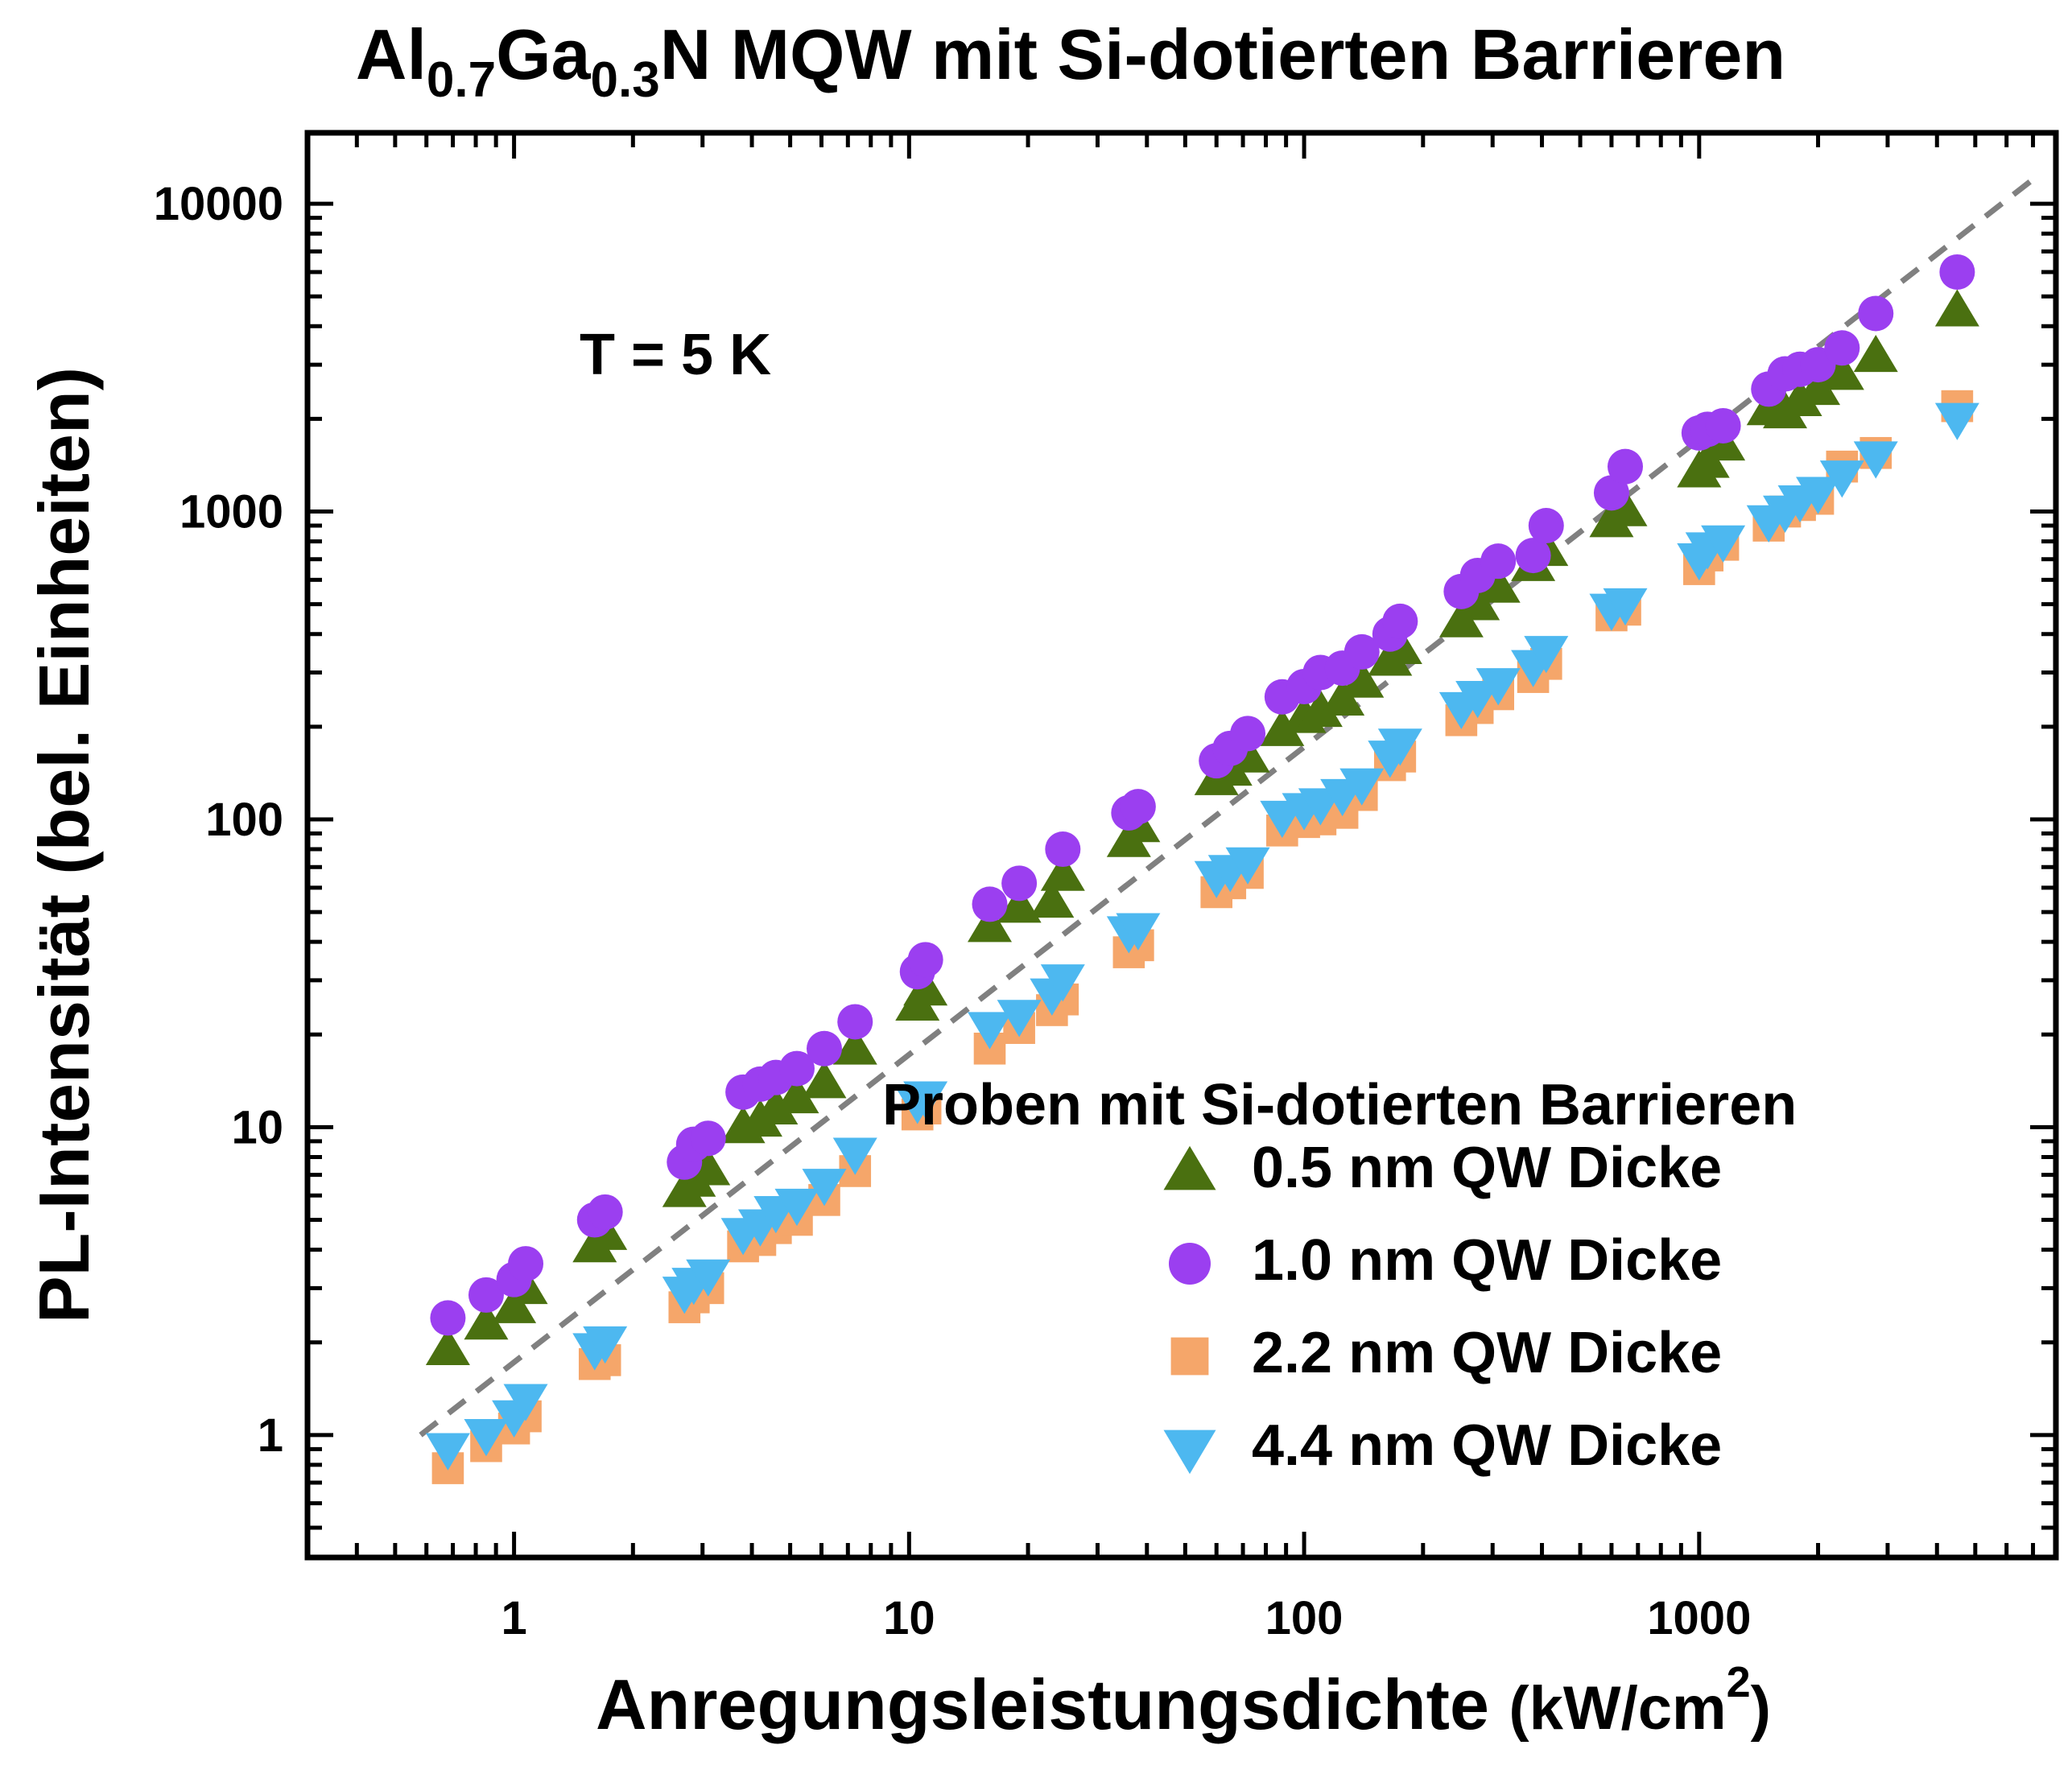 Image resolution: width=2072 pixels, height=1774 pixels. Describe the element at coordinates (64, 845) in the screenshot. I see `y-axis-label: PL-Intensität (bel. Einheiten)` at that location.